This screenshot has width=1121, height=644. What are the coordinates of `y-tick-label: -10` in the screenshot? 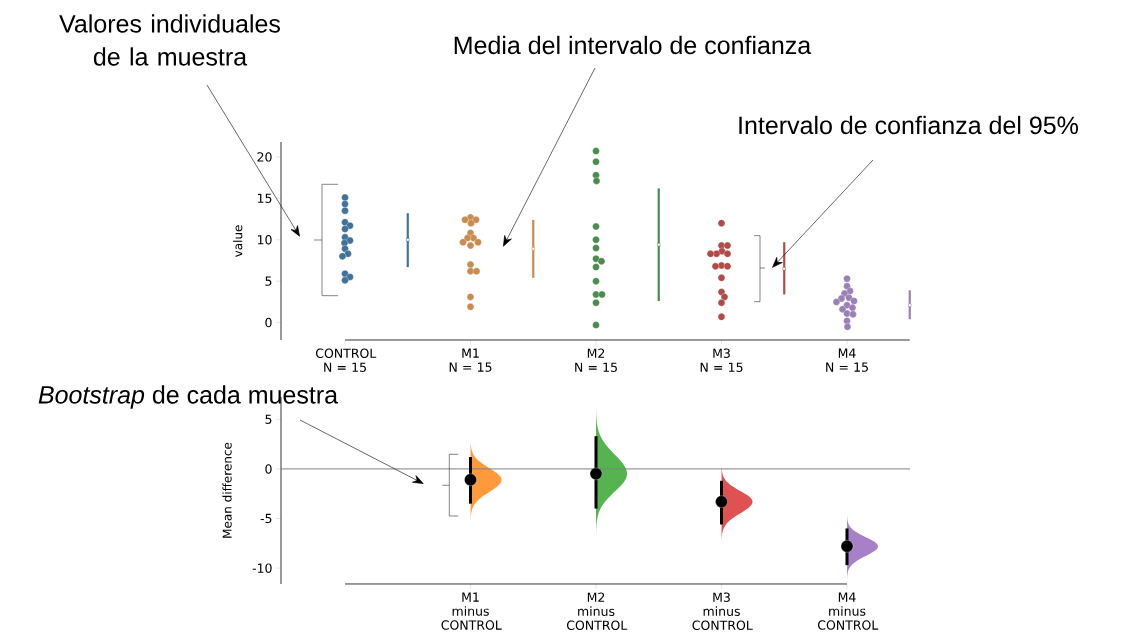 It's located at (262, 568).